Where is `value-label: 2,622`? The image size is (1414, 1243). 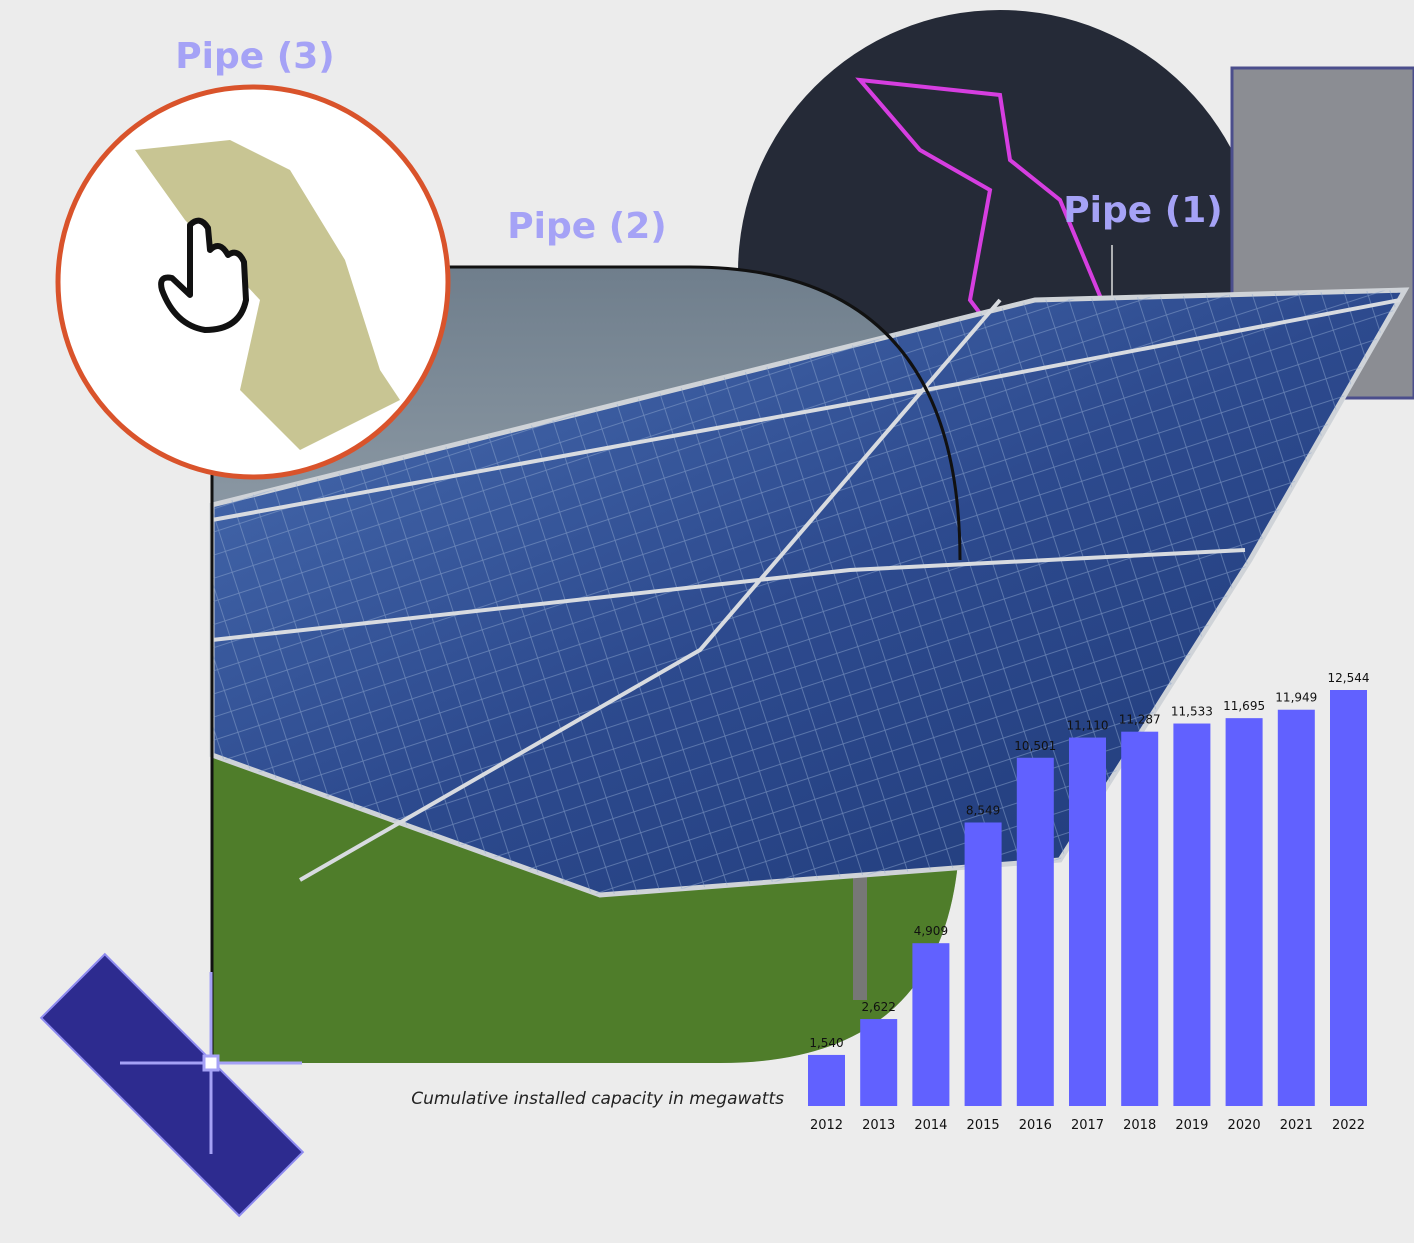 value-label: 2,622 is located at coordinates (879, 1007).